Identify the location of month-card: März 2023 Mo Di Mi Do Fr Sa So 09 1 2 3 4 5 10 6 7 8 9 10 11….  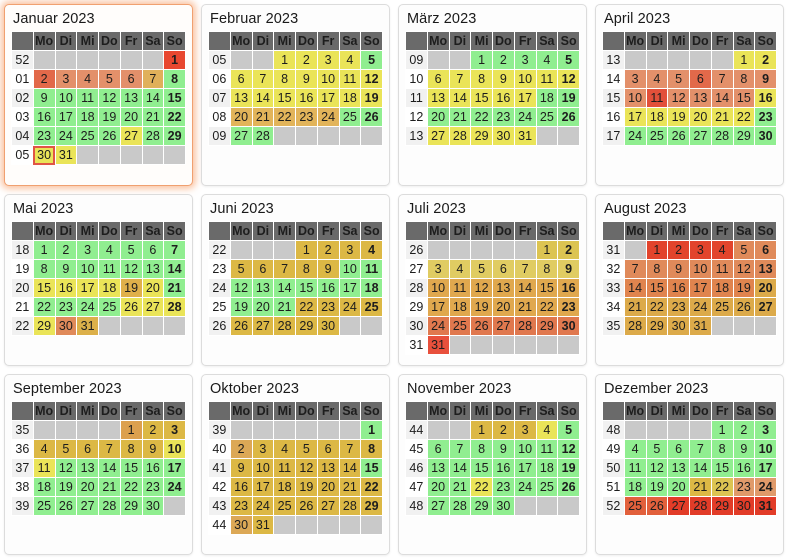
(492, 95).